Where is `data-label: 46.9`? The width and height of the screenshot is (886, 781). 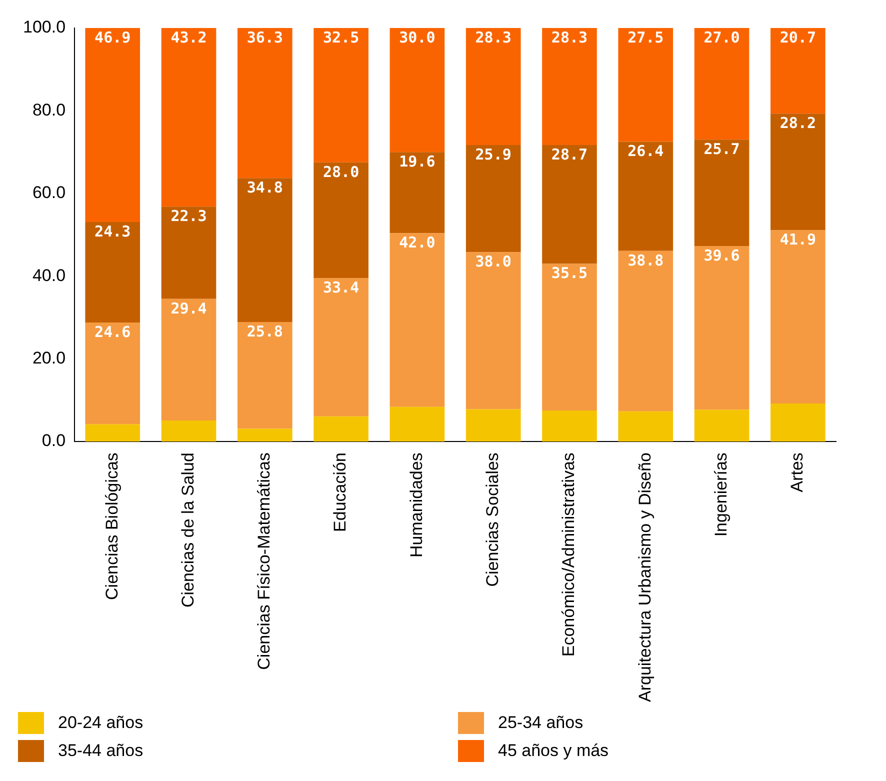
data-label: 46.9 is located at coordinates (112, 37).